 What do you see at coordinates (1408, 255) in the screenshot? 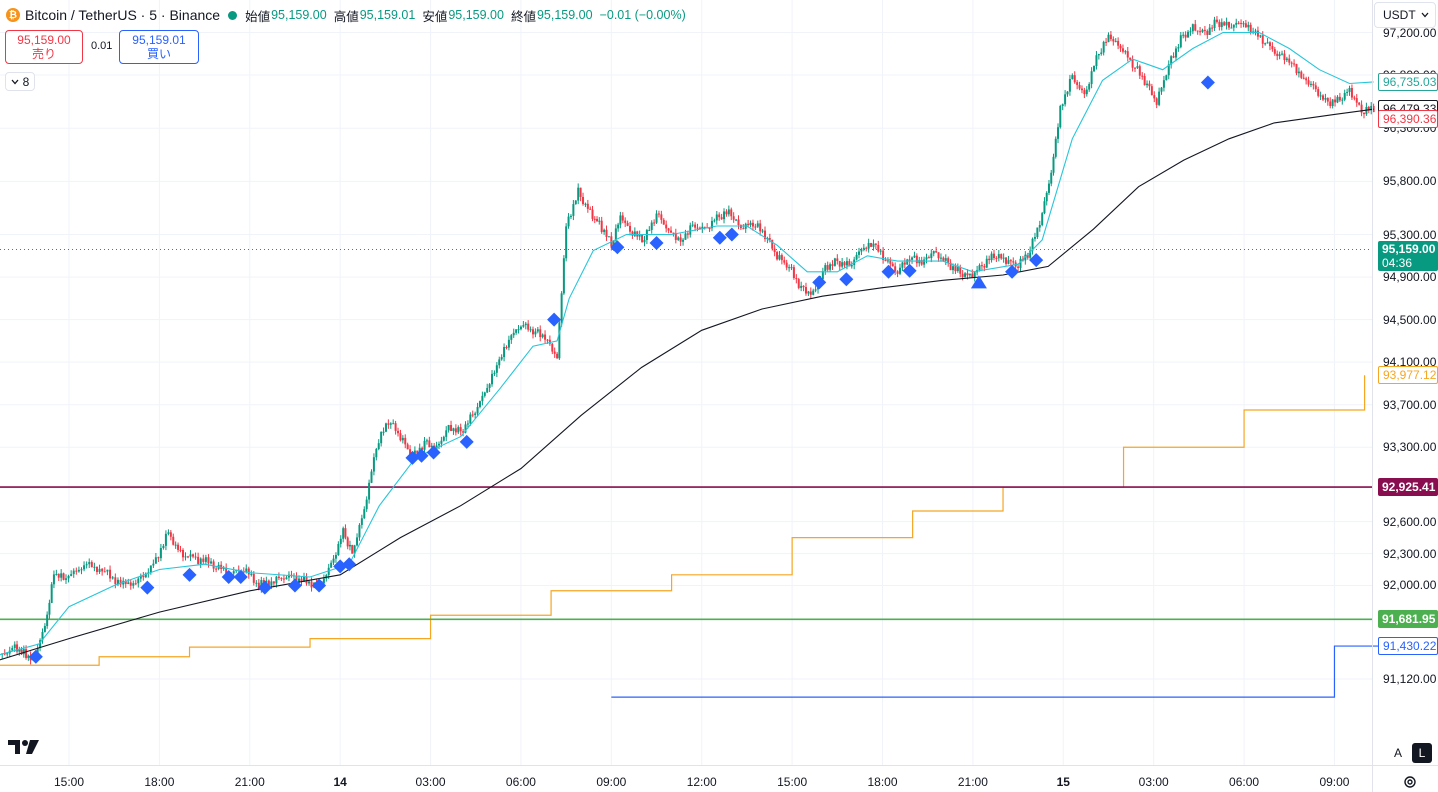
I see `price-tag-last-price: 95,159.00 04:36` at bounding box center [1408, 255].